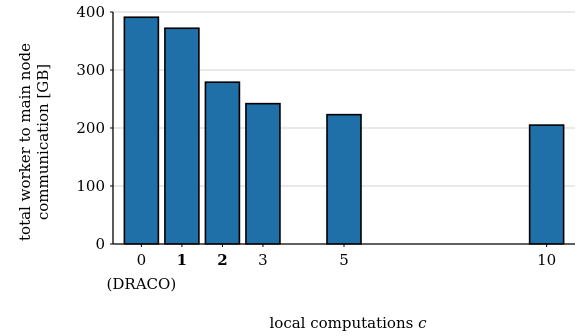  What do you see at coordinates (343, 323) in the screenshot?
I see `x-axis-title-text: local computations` at bounding box center [343, 323].